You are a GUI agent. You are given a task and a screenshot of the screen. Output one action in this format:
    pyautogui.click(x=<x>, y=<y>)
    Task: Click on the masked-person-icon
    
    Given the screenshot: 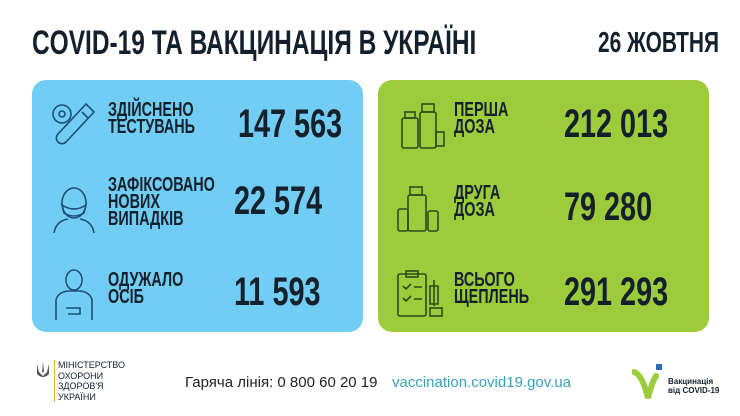 What is the action you would take?
    pyautogui.click(x=74, y=210)
    